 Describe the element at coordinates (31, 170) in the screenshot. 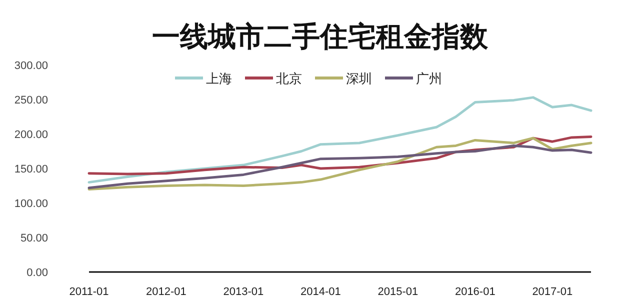

I see `y-tick-label: 150.00` at that location.